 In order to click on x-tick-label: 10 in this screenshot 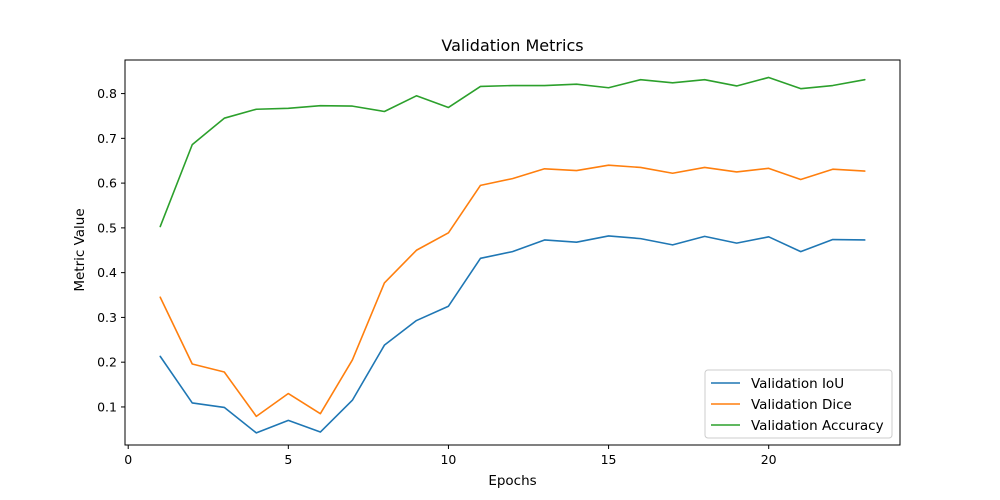, I will do `click(448, 459)`.